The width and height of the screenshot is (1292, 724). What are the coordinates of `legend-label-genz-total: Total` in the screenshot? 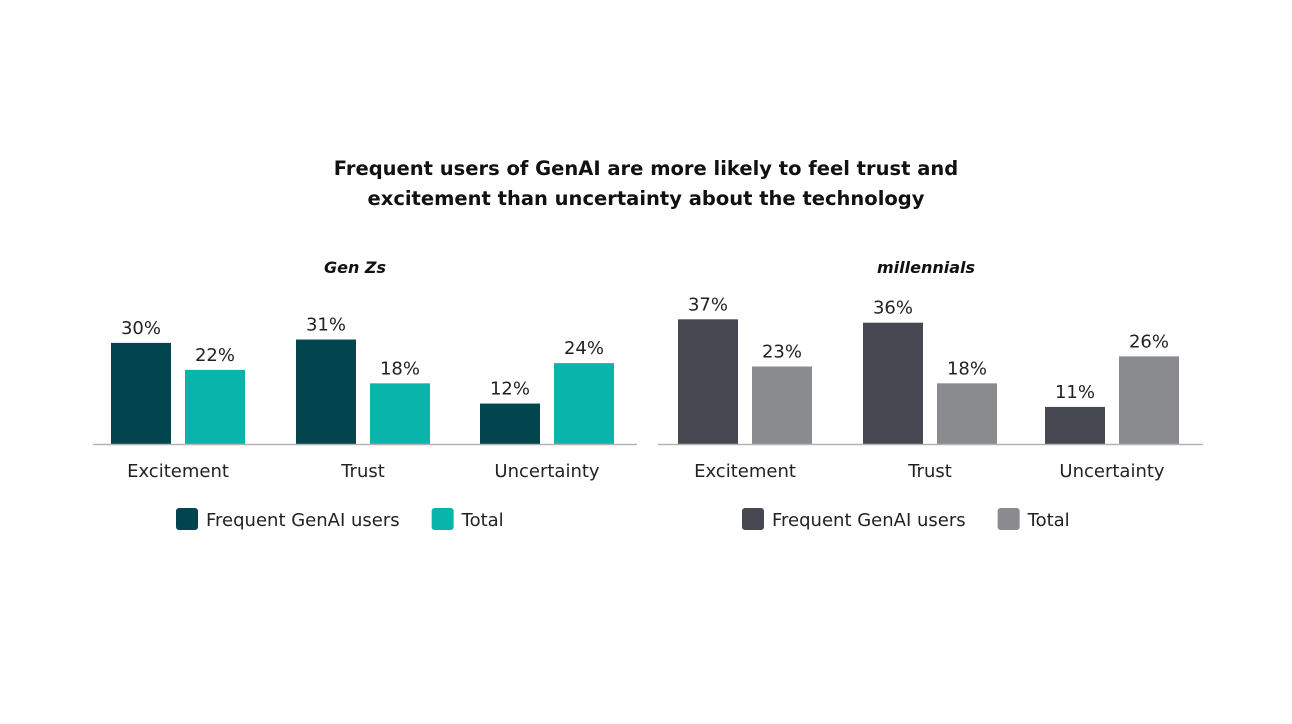 It's located at (482, 520).